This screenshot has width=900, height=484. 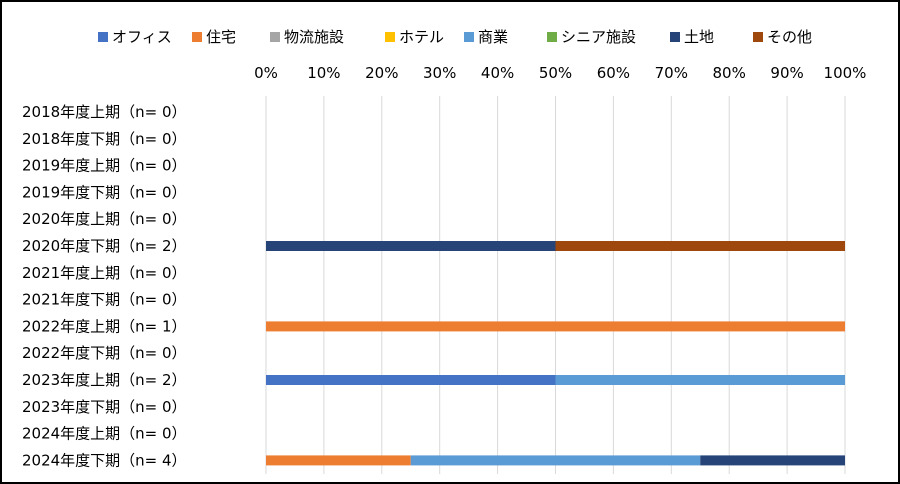 I want to click on legend-entry: 物流施設, so click(x=307, y=37).